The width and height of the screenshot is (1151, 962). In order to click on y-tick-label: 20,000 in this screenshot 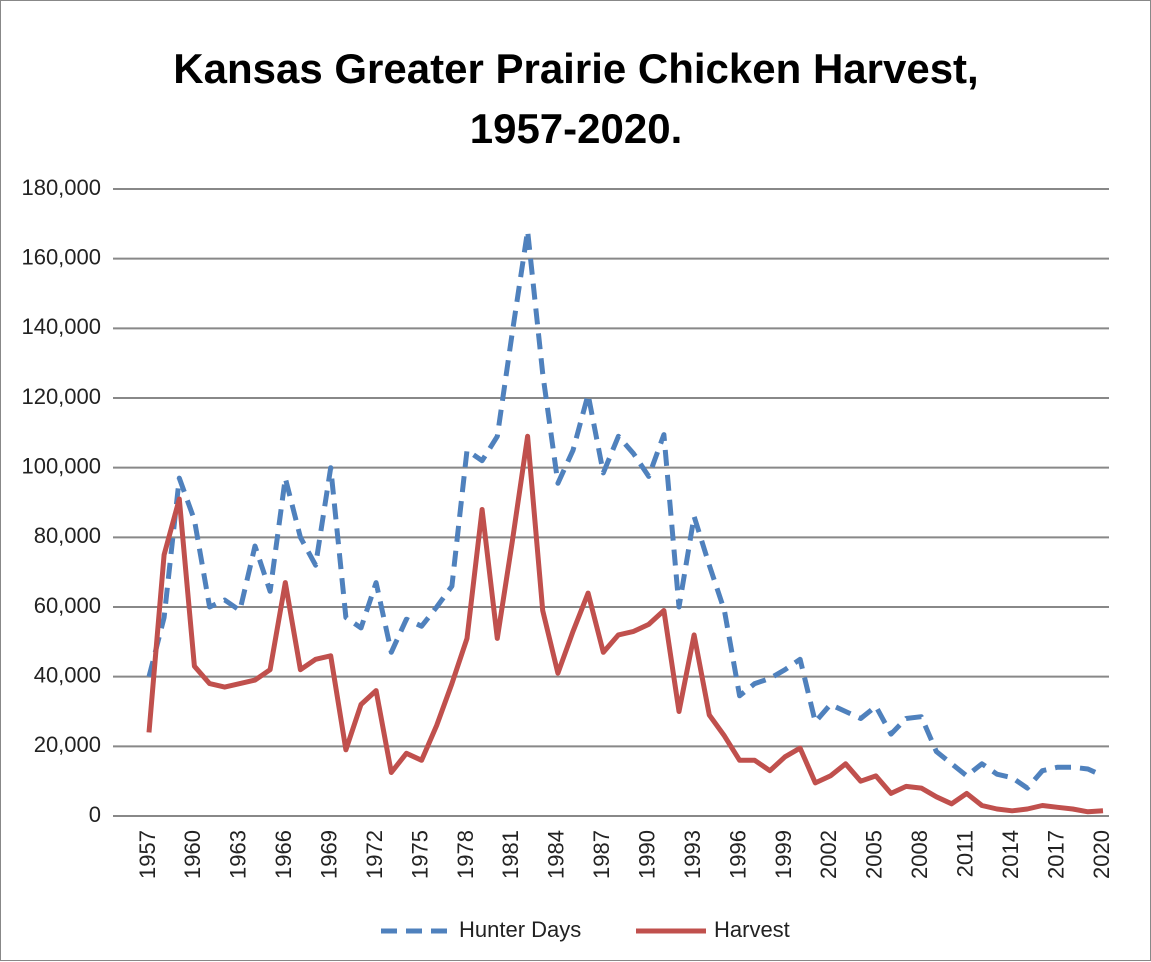, I will do `click(67, 744)`.